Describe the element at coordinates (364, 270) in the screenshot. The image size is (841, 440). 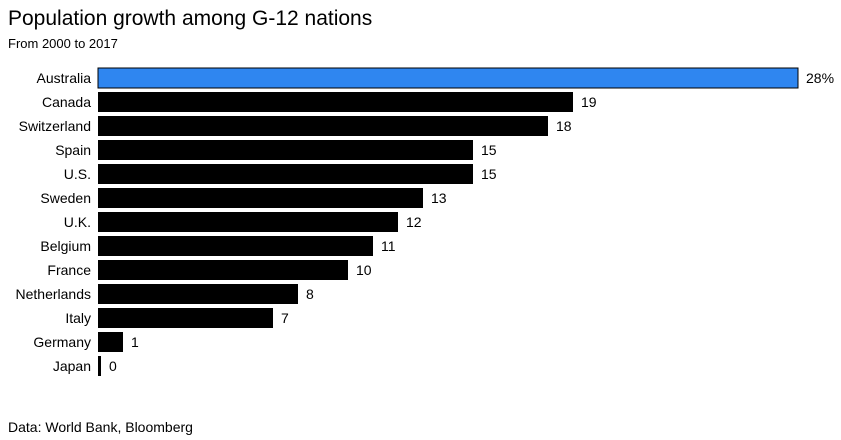
I see `value-label-france: 10` at that location.